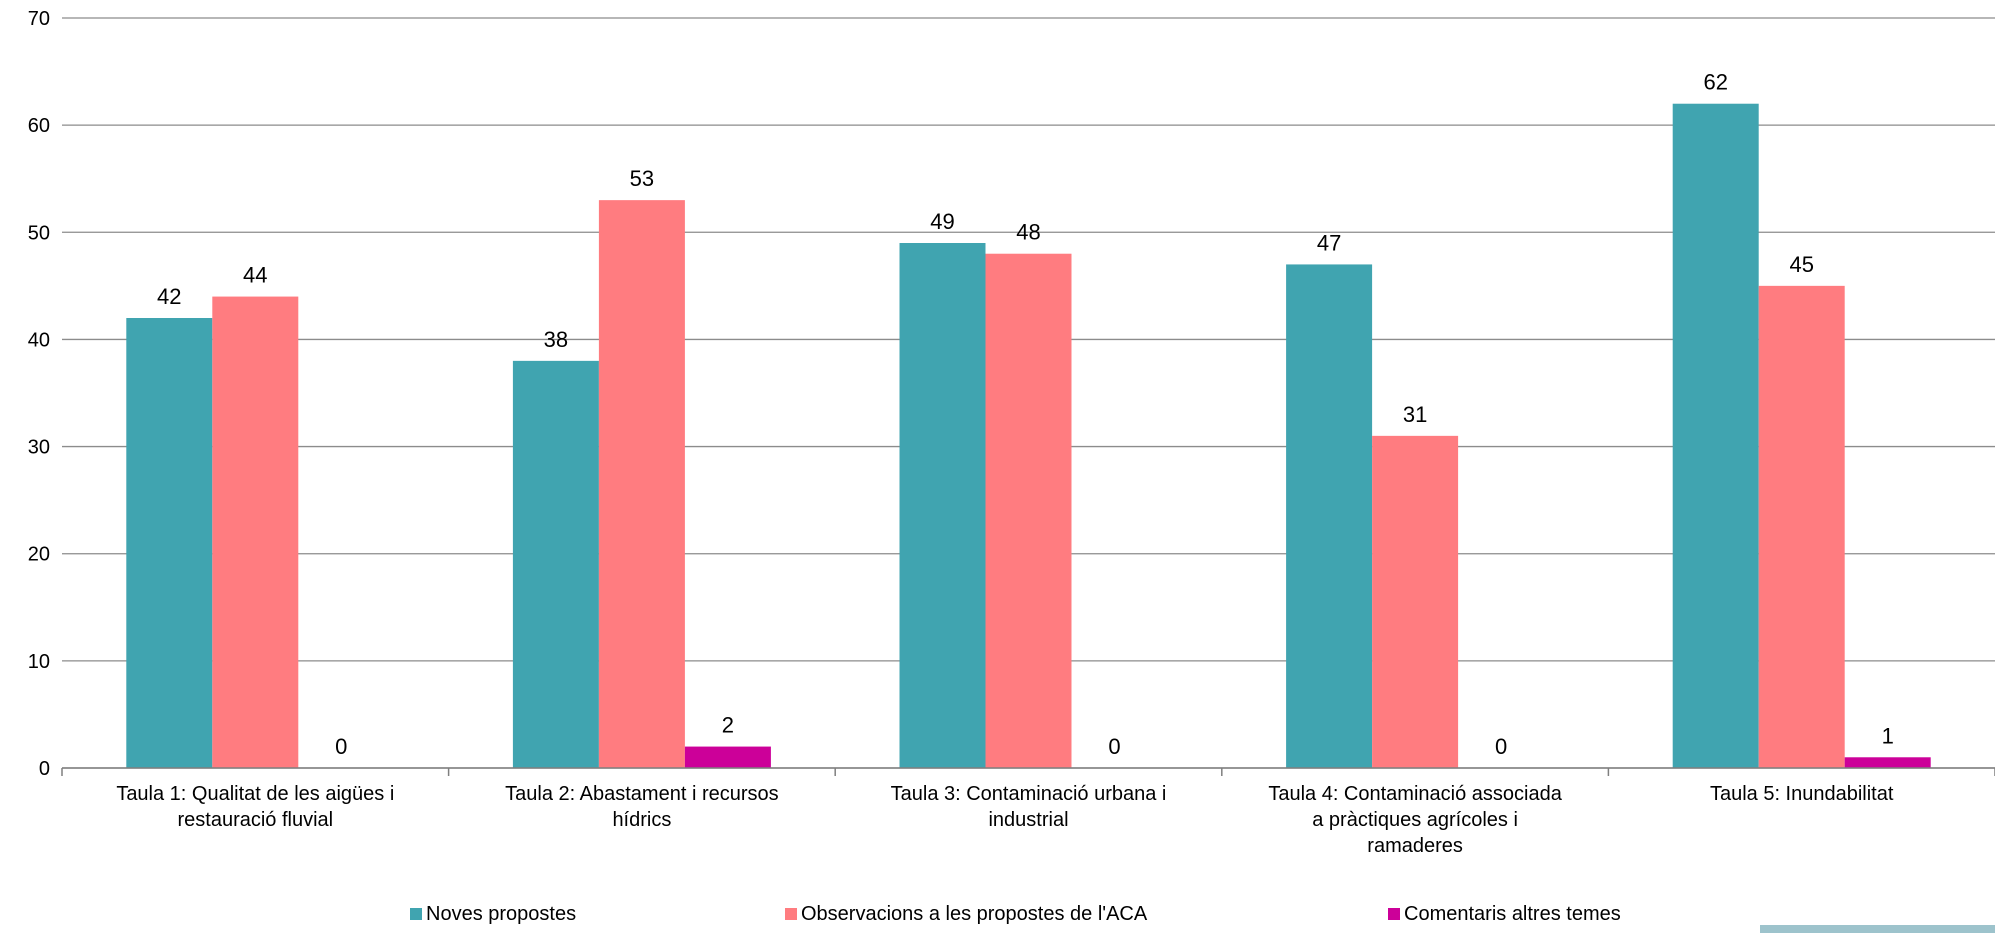 The height and width of the screenshot is (933, 1995). Describe the element at coordinates (728, 725) in the screenshot. I see `data-label: 2` at that location.